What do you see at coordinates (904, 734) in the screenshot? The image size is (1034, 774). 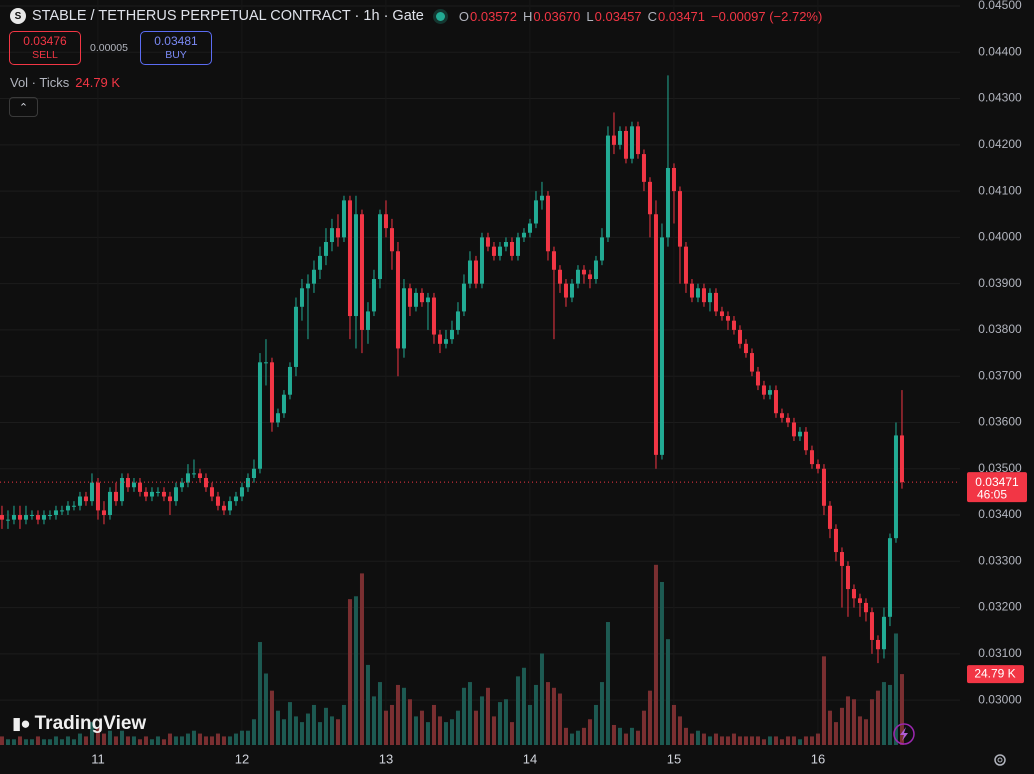 I see `alert-icon` at bounding box center [904, 734].